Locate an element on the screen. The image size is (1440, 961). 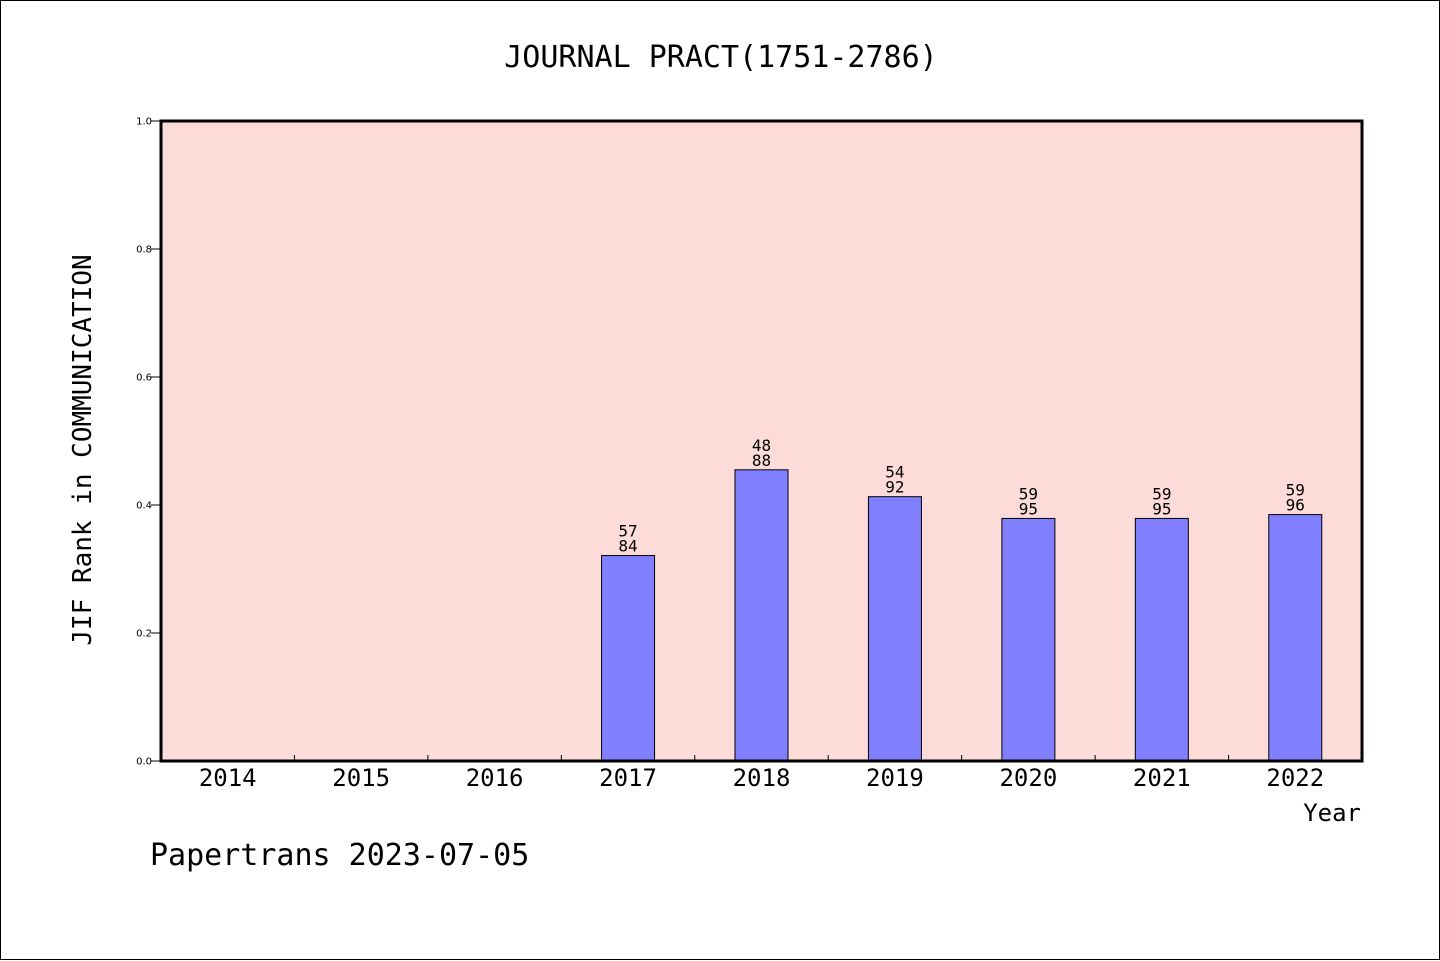
x-tick-label: 2014 is located at coordinates (228, 778).